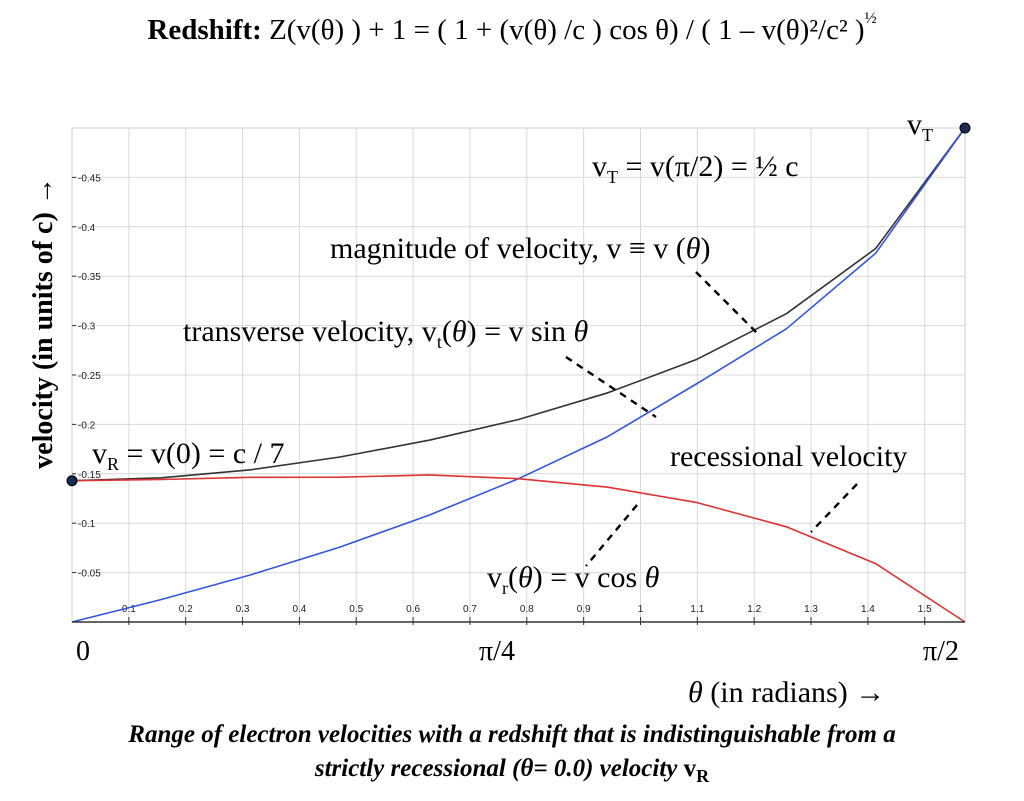 This screenshot has width=1024, height=801. I want to click on x-tick-label: 1.2, so click(754, 609).